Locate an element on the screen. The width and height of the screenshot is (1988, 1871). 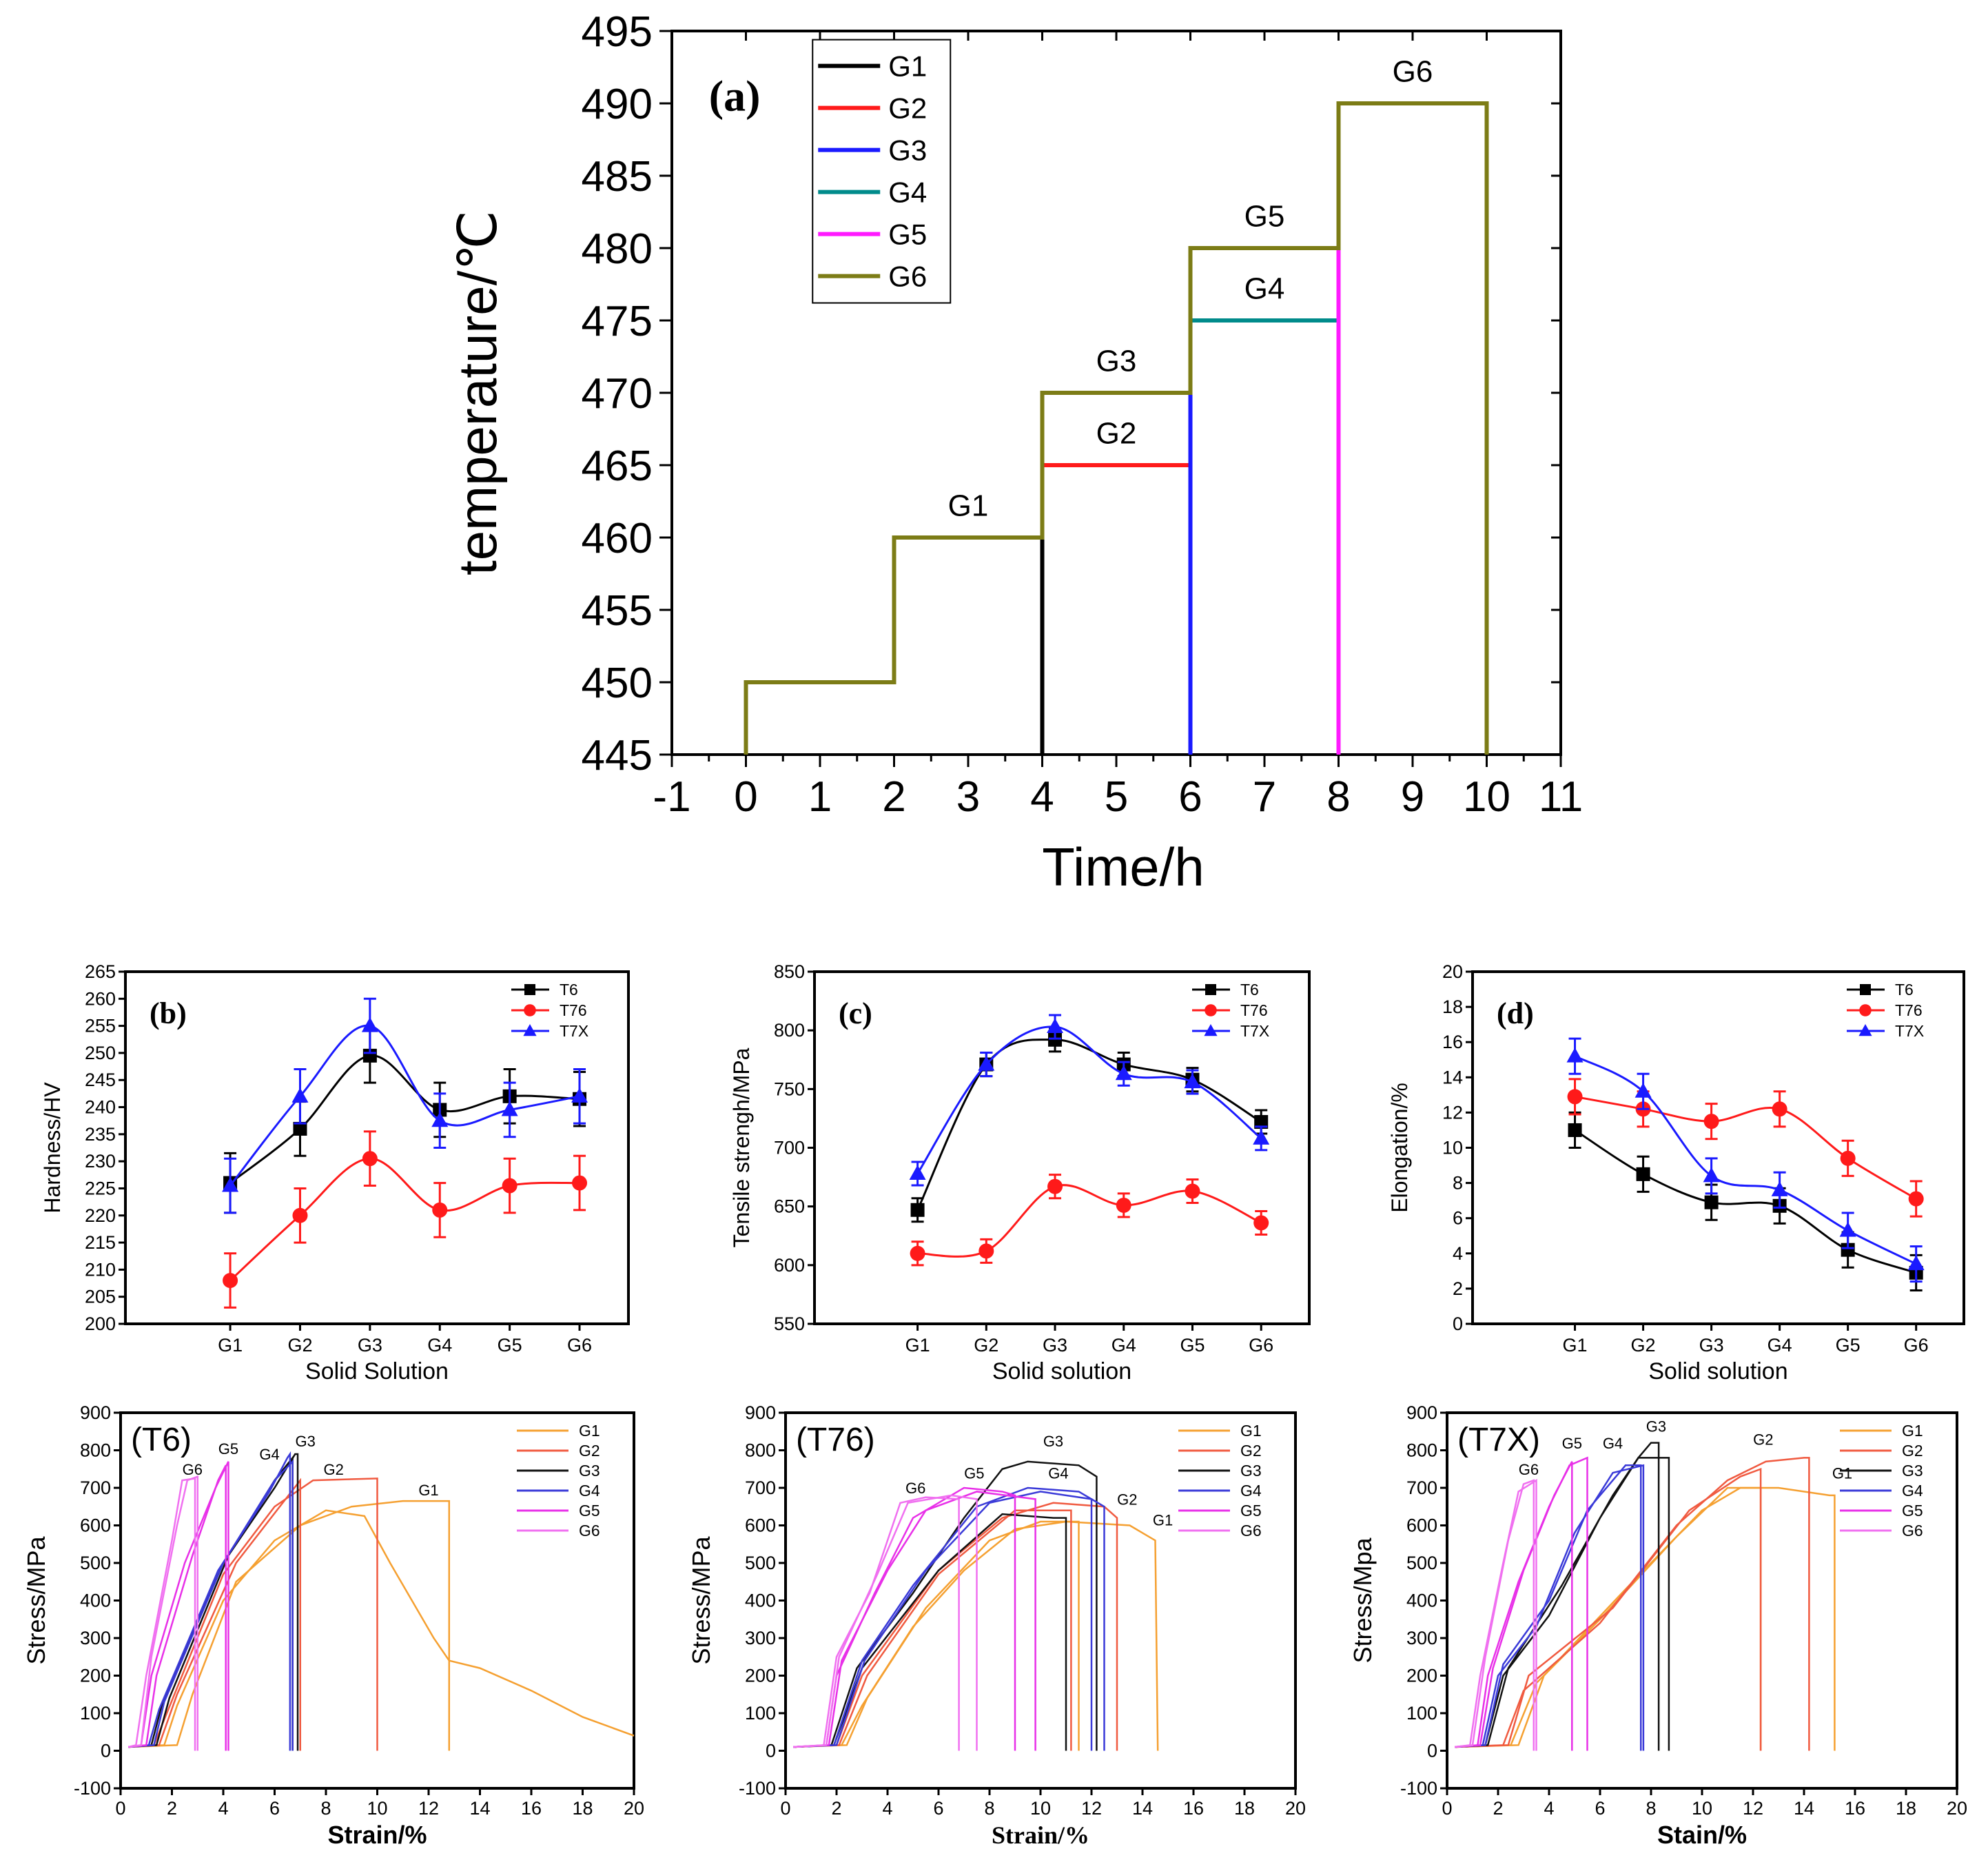
legend-label-G3: G3 is located at coordinates (589, 1471).